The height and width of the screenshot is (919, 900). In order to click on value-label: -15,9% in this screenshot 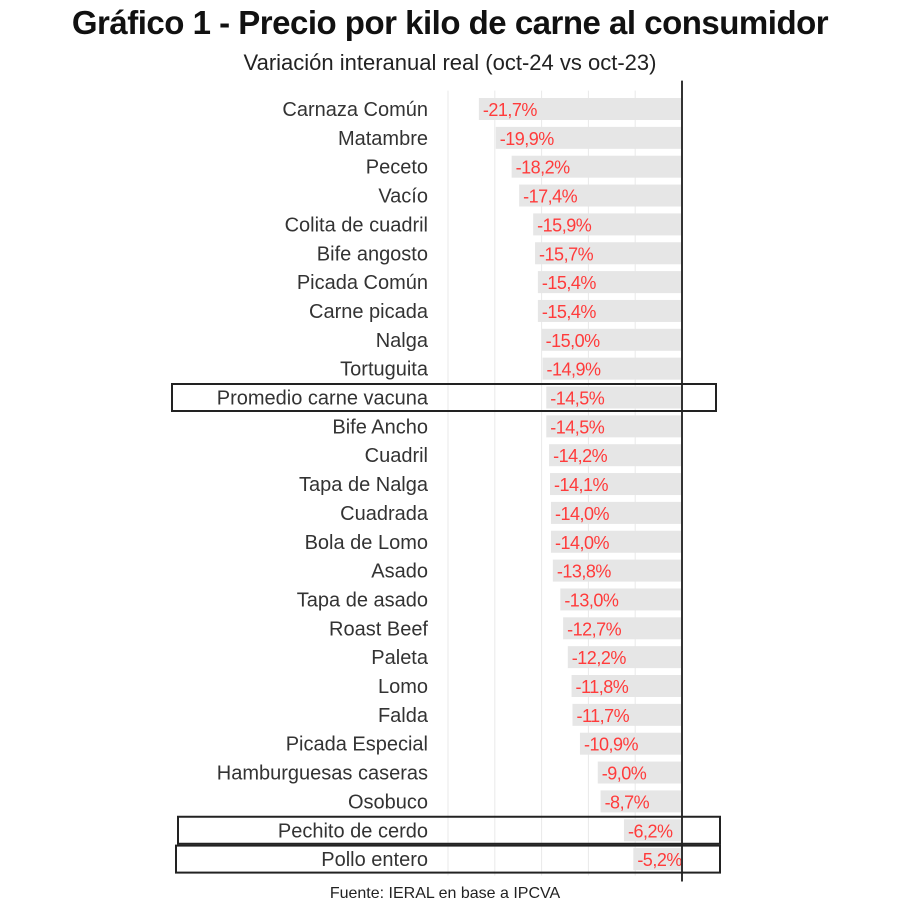, I will do `click(564, 225)`.